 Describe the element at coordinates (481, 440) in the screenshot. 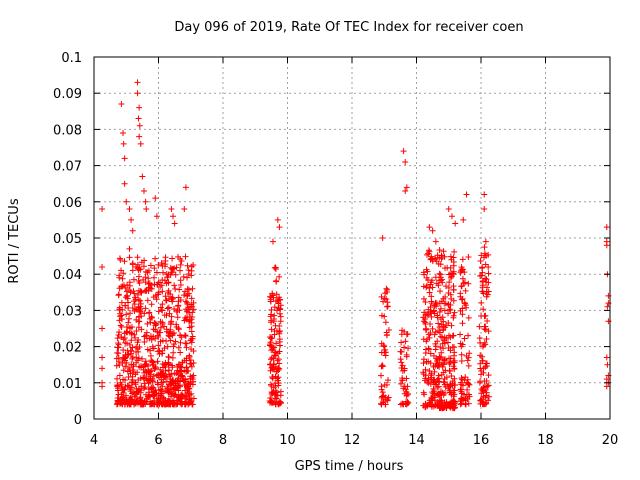

I see `x-tick-label: 16` at that location.